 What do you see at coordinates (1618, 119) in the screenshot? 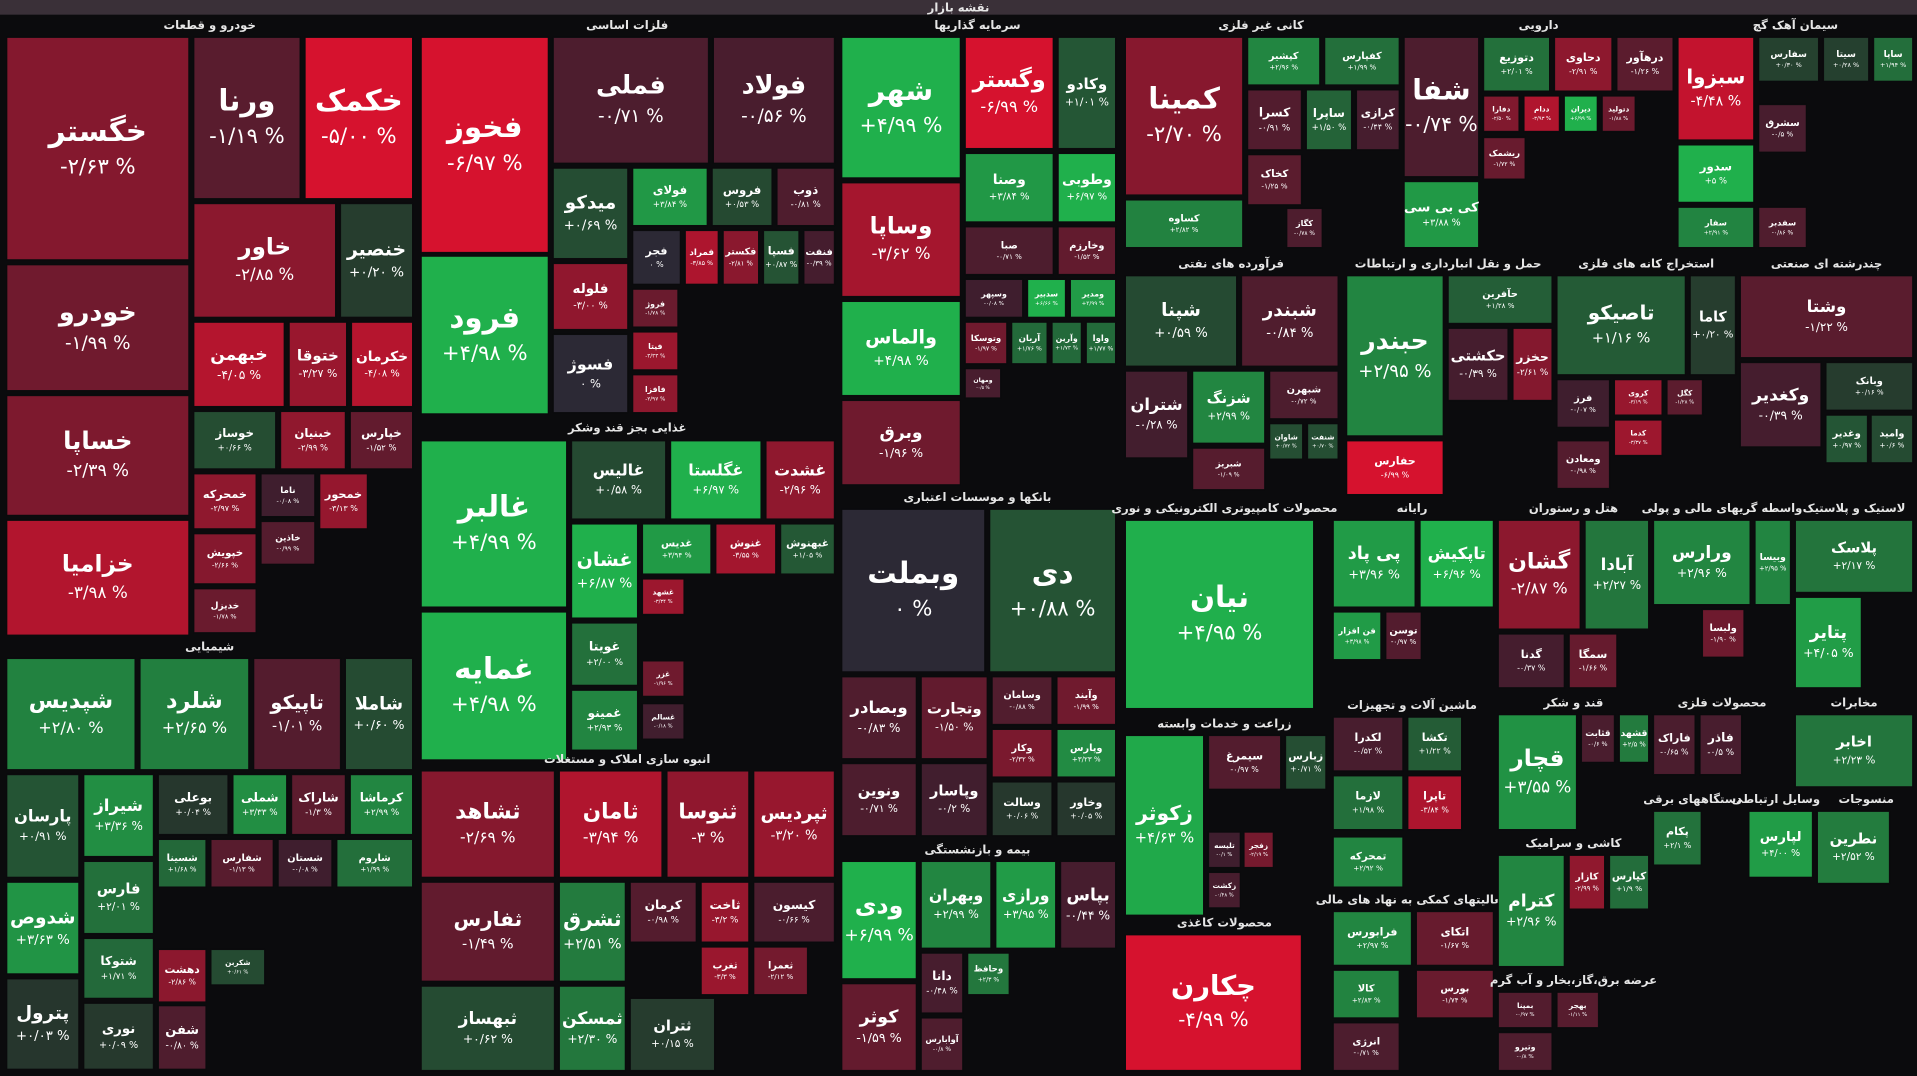
I see `tile-value-label: -۱/۸۸ %` at bounding box center [1618, 119].